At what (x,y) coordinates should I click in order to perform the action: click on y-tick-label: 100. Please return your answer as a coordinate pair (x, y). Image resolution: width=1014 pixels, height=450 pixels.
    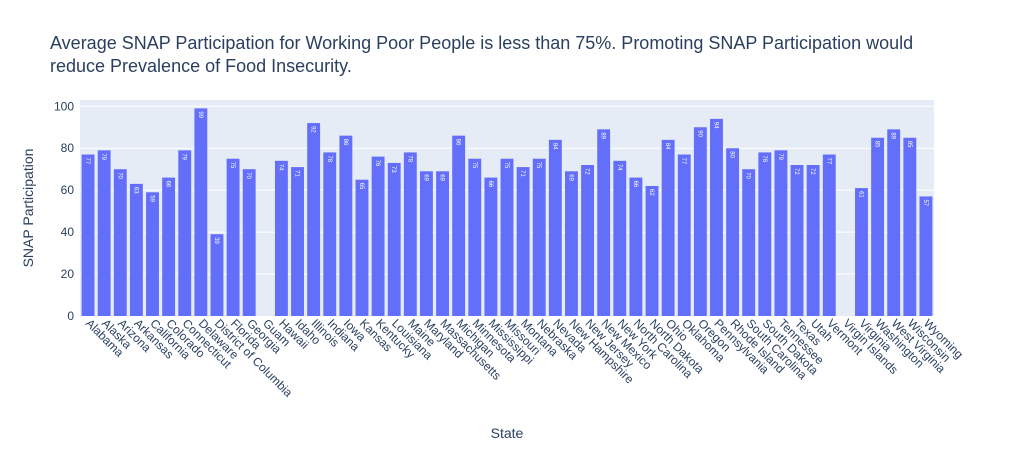
    Looking at the image, I should click on (64, 106).